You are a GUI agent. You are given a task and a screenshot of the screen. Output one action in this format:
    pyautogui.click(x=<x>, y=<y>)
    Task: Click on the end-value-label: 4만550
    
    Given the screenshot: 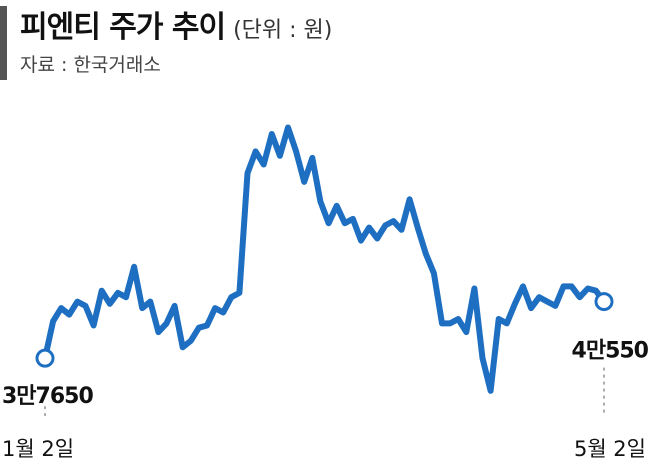 What is the action you would take?
    pyautogui.click(x=610, y=351)
    